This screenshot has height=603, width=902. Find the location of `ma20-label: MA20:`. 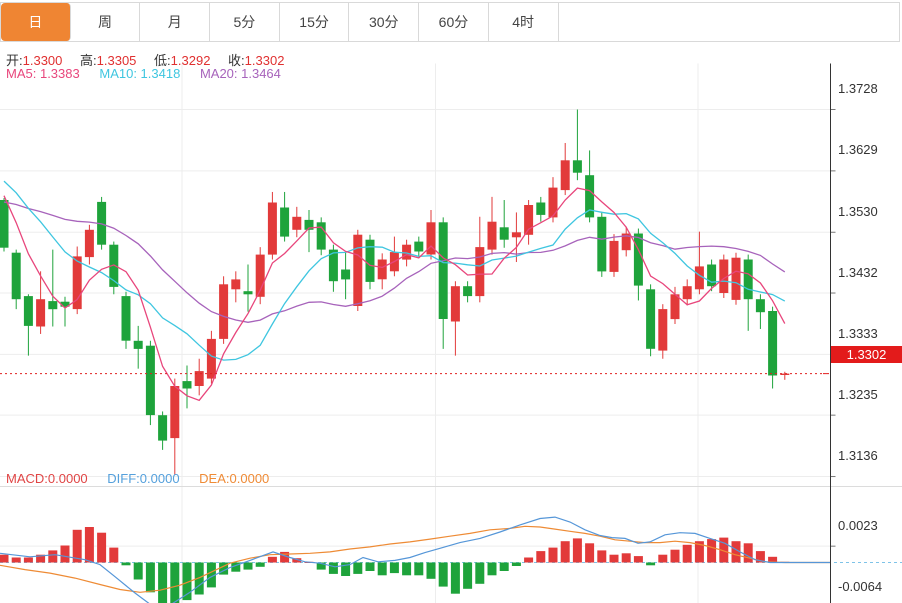

ma20-label: MA20: is located at coordinates (220, 73).